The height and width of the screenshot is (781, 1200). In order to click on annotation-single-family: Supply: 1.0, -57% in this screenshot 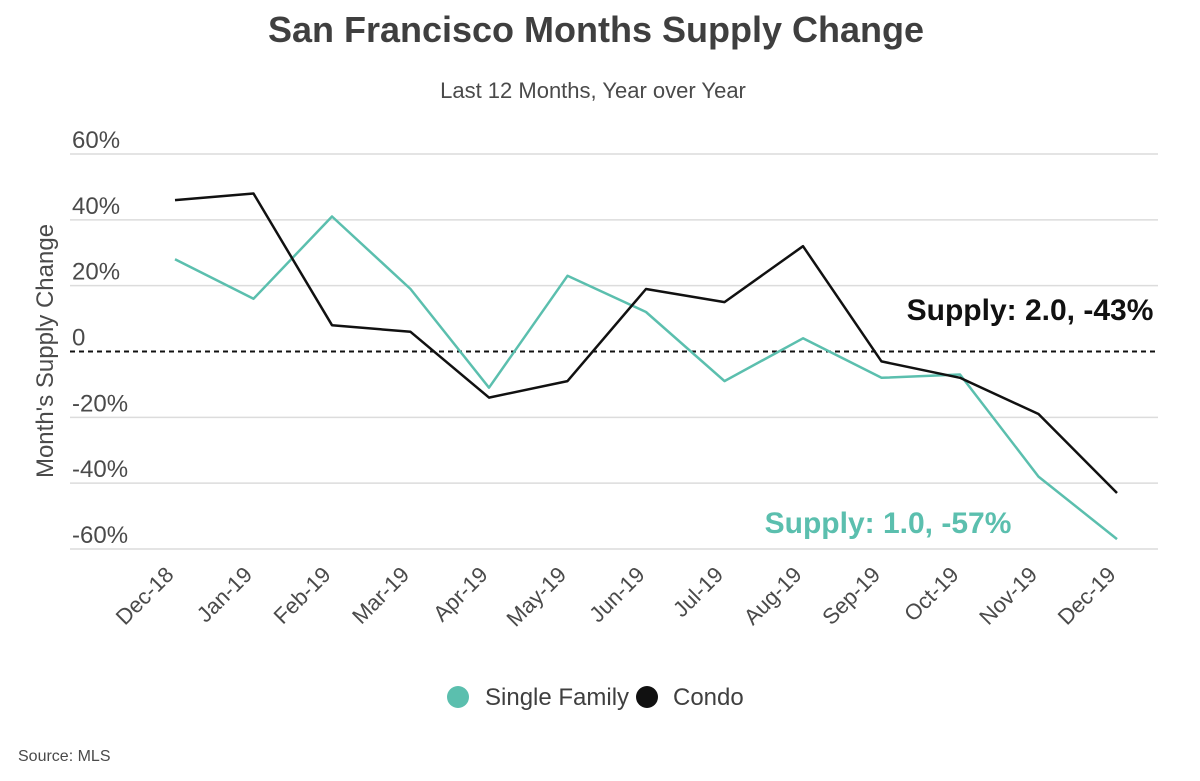, I will do `click(888, 523)`.